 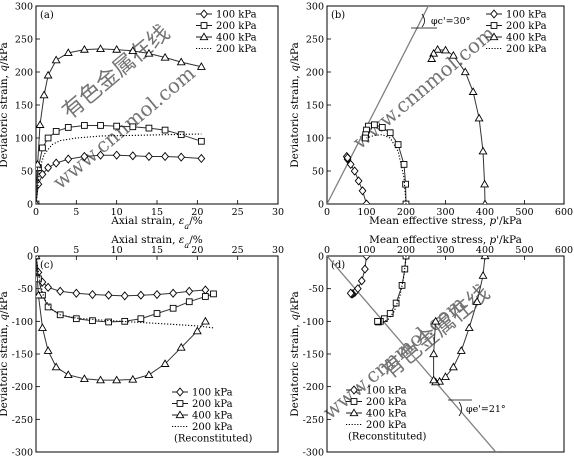 I want to click on x-tick-label: 25, so click(x=238, y=212).